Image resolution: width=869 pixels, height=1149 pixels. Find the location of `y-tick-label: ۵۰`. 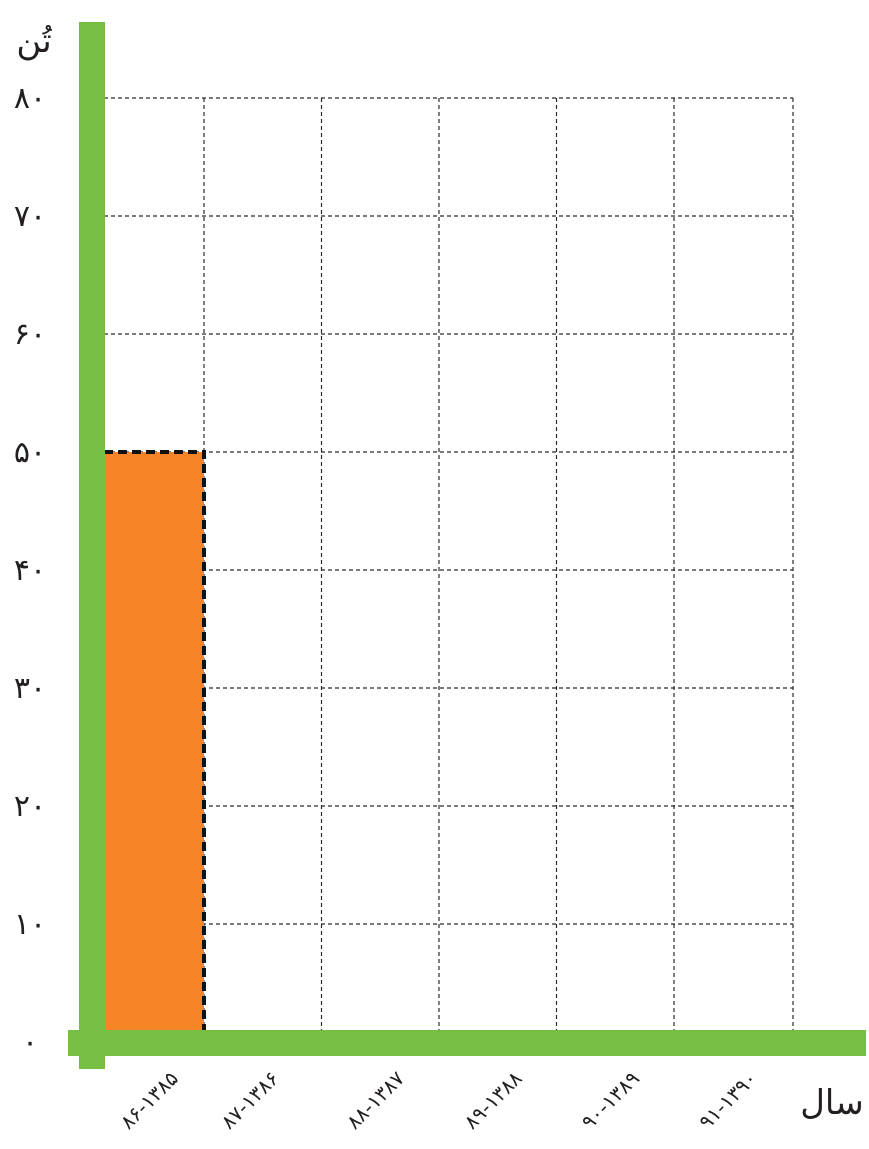

y-tick-label: ۵۰ is located at coordinates (30, 452).